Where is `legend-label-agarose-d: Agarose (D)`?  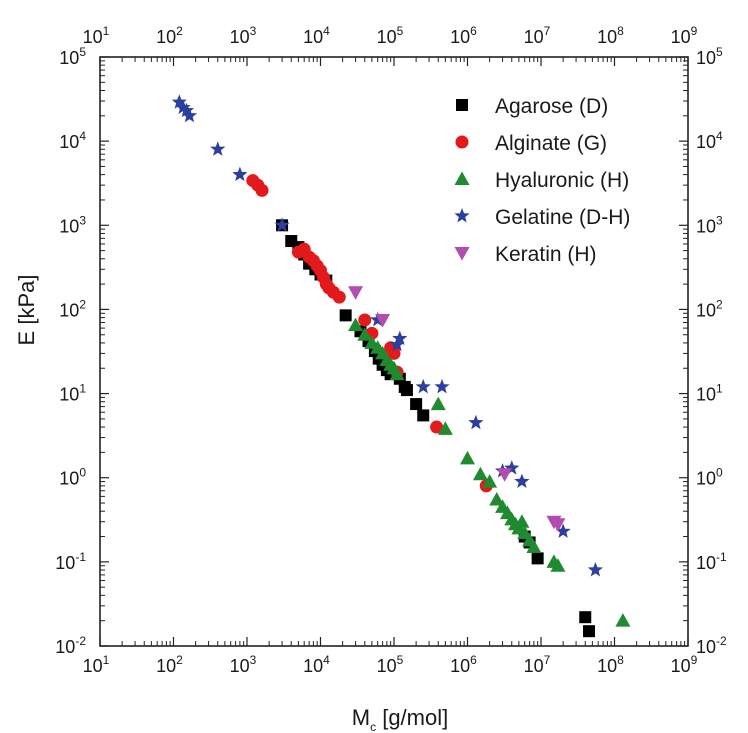
legend-label-agarose-d: Agarose (D) is located at coordinates (551, 106).